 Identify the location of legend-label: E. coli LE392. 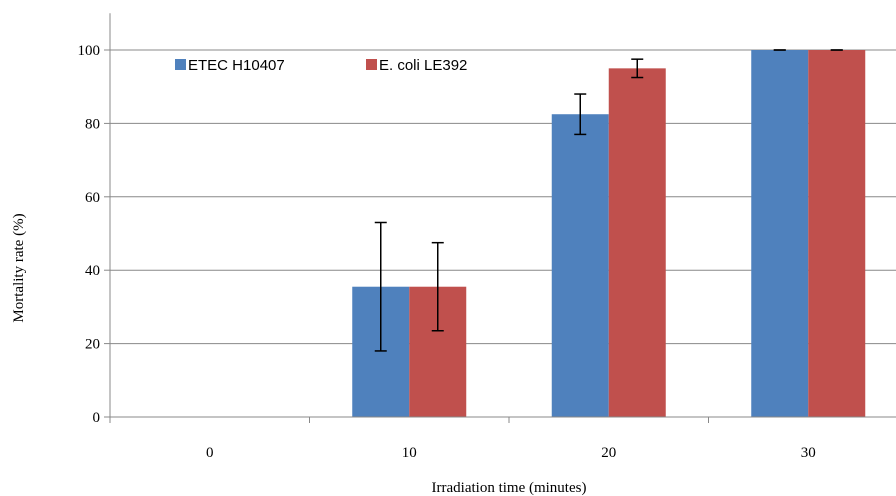
(423, 65).